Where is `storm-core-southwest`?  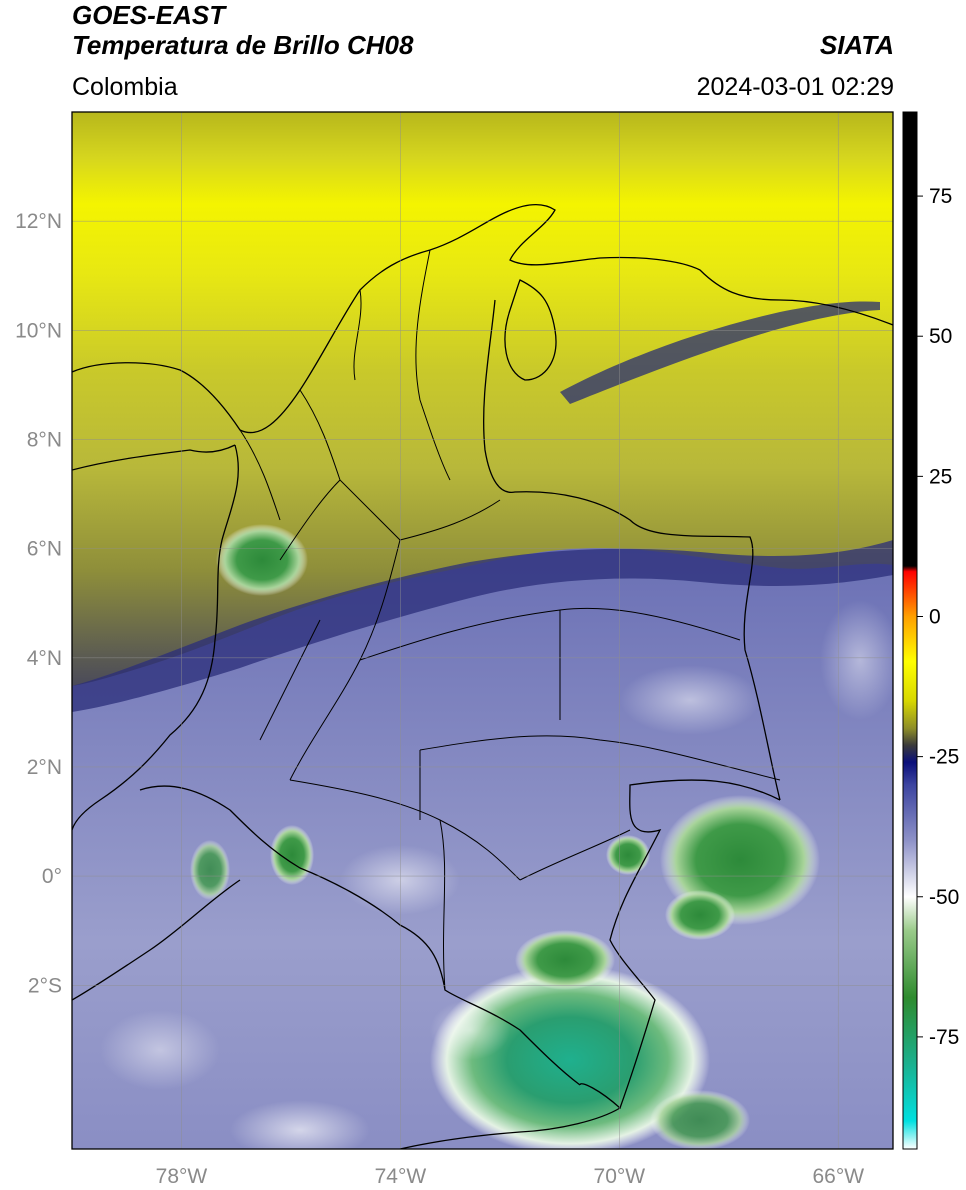
storm-core-southwest is located at coordinates (210, 870).